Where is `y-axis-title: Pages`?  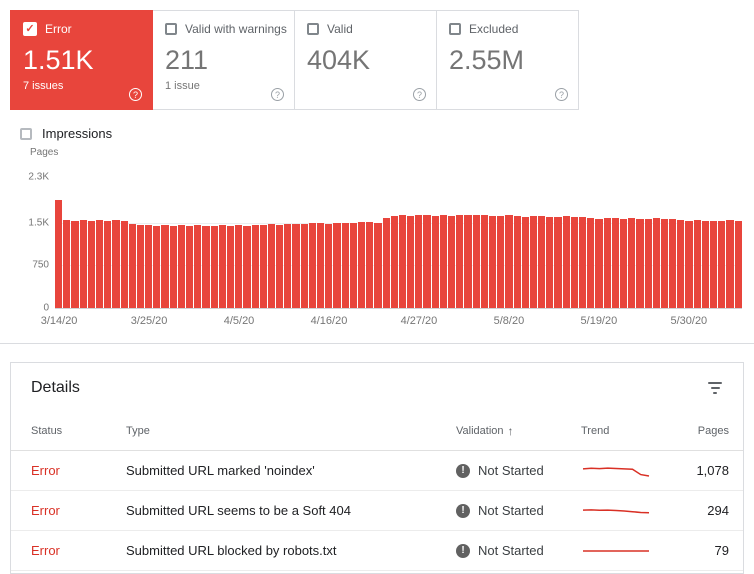 y-axis-title: Pages is located at coordinates (44, 152).